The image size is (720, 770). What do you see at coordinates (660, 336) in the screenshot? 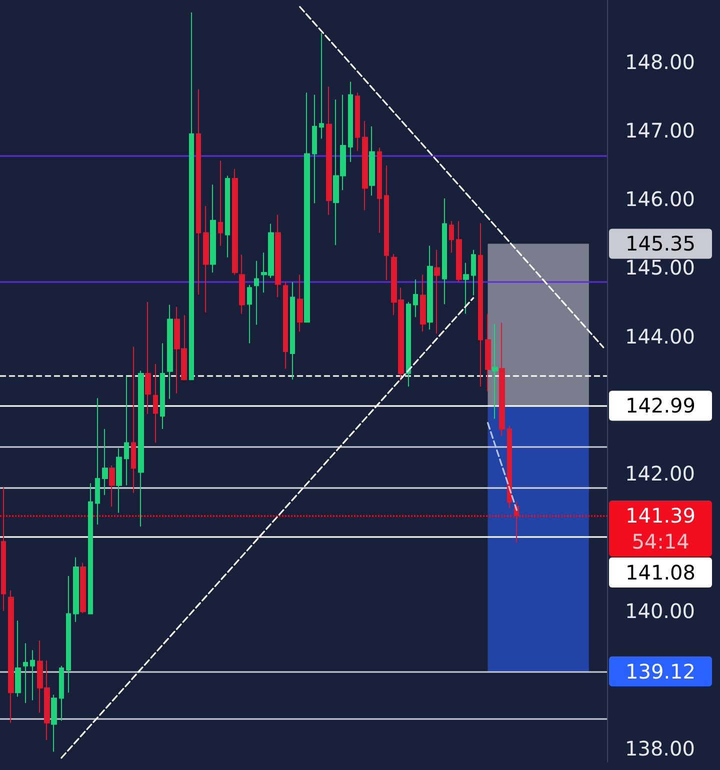
I see `y-tick-label: 144.00` at bounding box center [660, 336].